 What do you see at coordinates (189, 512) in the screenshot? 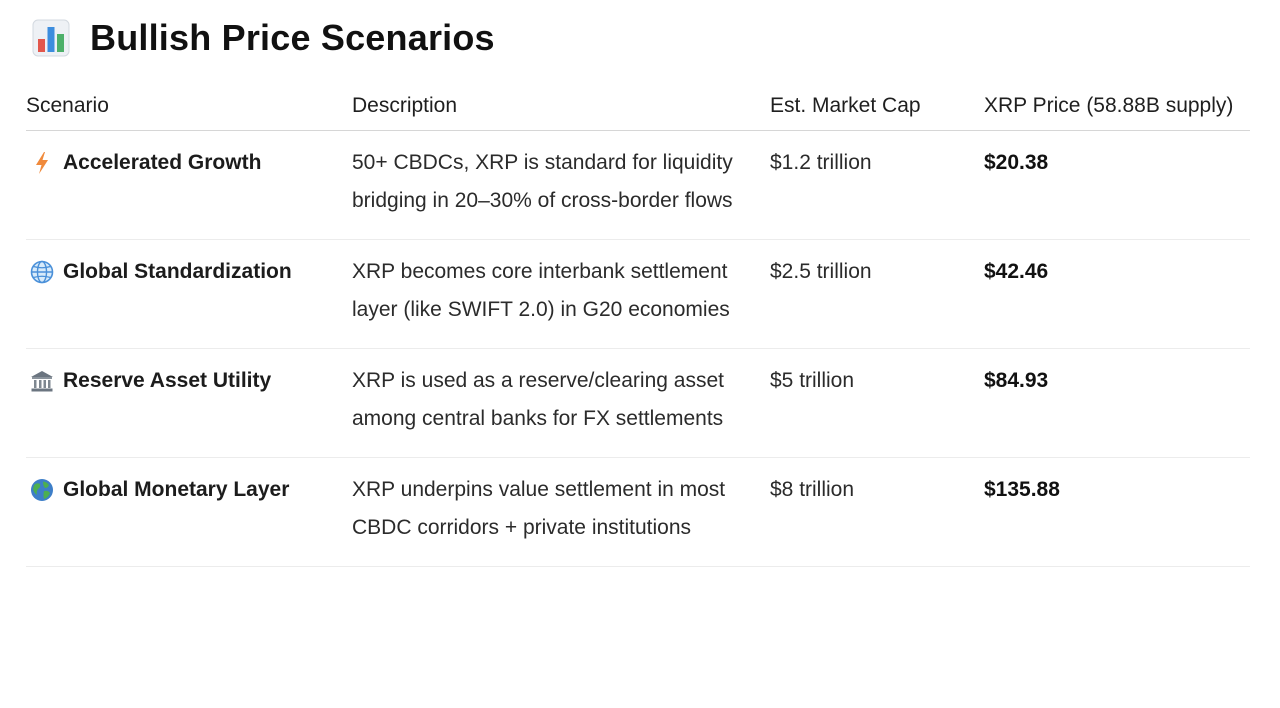
I see `scenario-cell: Global Monetary Layer` at bounding box center [189, 512].